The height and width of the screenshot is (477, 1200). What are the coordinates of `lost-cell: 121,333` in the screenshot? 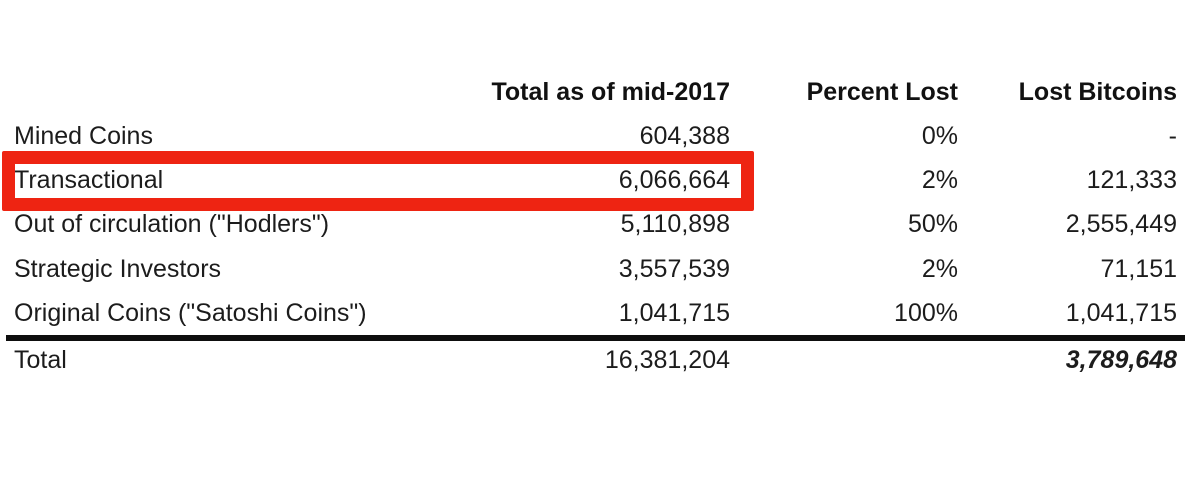 It's located at (1131, 180).